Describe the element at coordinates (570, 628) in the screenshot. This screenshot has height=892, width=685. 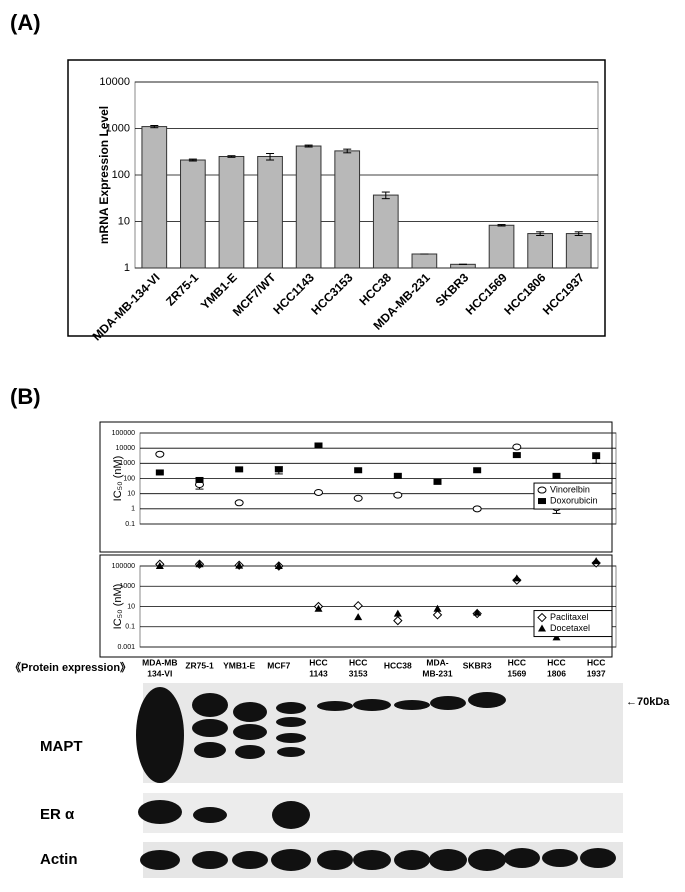
I see `legend-label: Docetaxel` at that location.